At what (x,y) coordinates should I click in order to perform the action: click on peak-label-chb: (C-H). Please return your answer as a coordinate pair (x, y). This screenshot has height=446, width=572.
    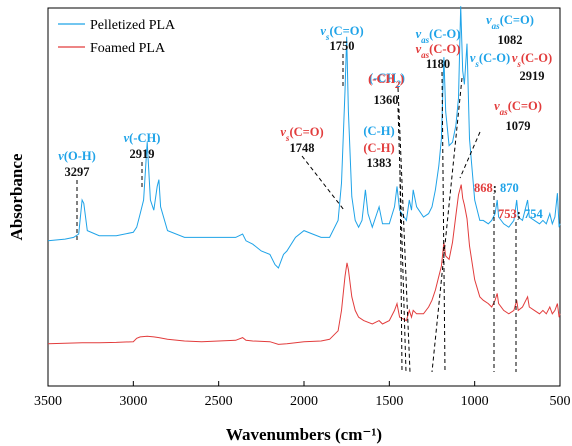
    Looking at the image, I should click on (378, 131).